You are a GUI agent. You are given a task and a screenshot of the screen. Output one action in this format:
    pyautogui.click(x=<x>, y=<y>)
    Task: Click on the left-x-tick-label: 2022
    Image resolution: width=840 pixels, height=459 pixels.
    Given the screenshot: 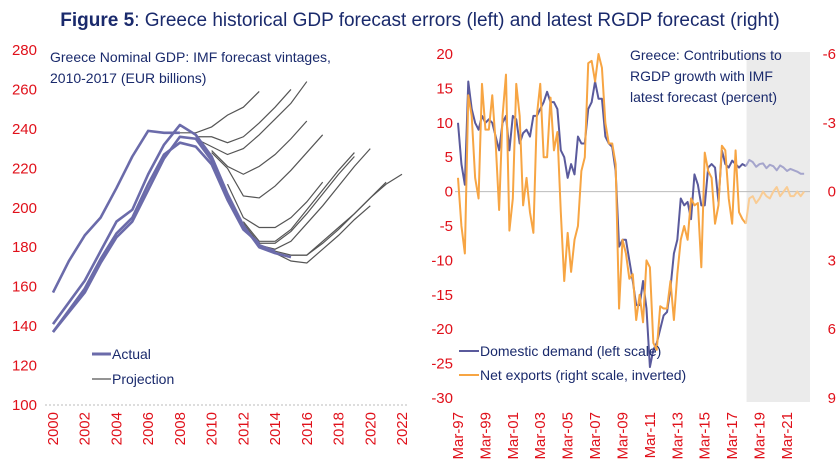 What is the action you would take?
    pyautogui.click(x=402, y=428)
    